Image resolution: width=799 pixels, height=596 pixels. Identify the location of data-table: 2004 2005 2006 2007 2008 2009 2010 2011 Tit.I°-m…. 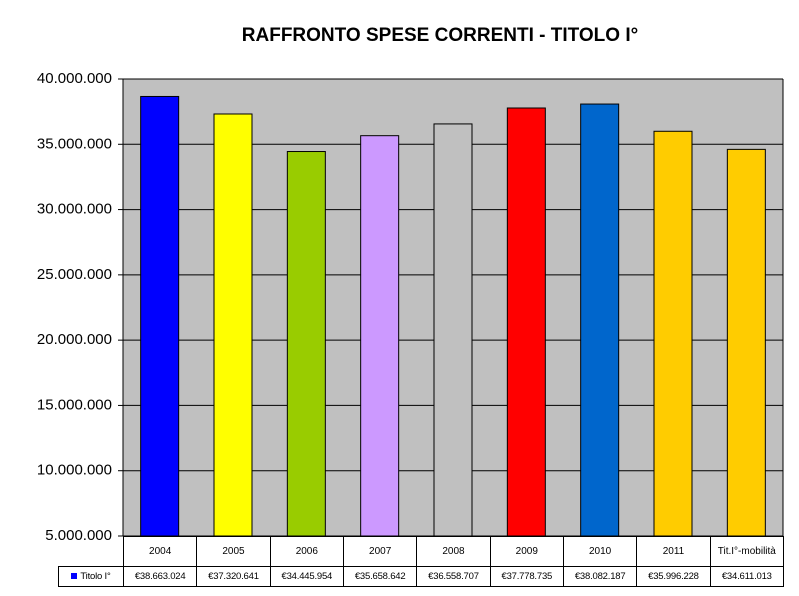
(421, 561).